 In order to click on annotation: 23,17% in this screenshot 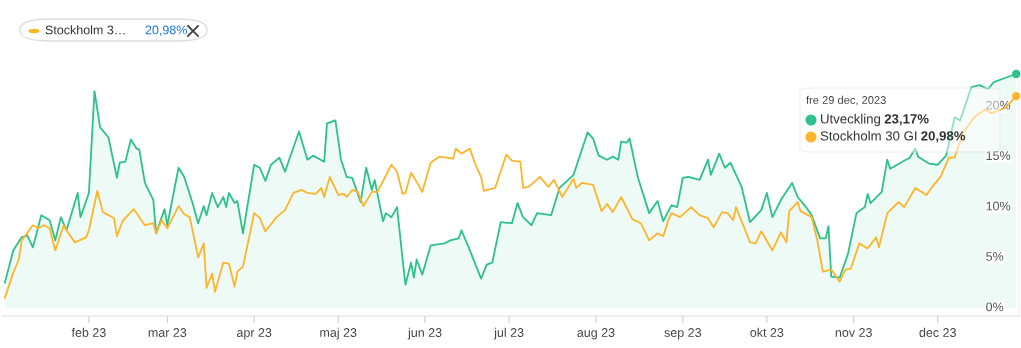, I will do `click(906, 120)`.